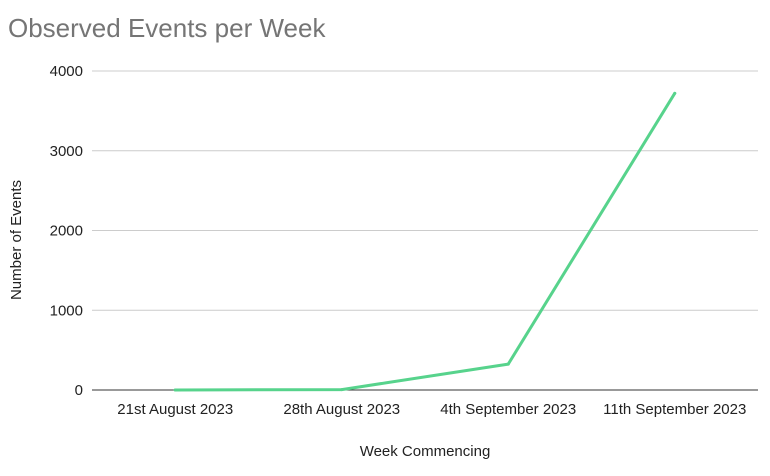 This screenshot has height=476, width=770. I want to click on x-axis-label: Week Commencing, so click(425, 451).